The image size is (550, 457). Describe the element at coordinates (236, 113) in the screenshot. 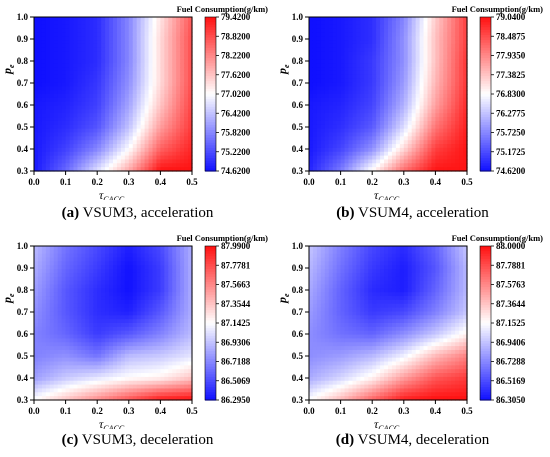

I see `colorbar-tick-label: 76.4200` at that location.